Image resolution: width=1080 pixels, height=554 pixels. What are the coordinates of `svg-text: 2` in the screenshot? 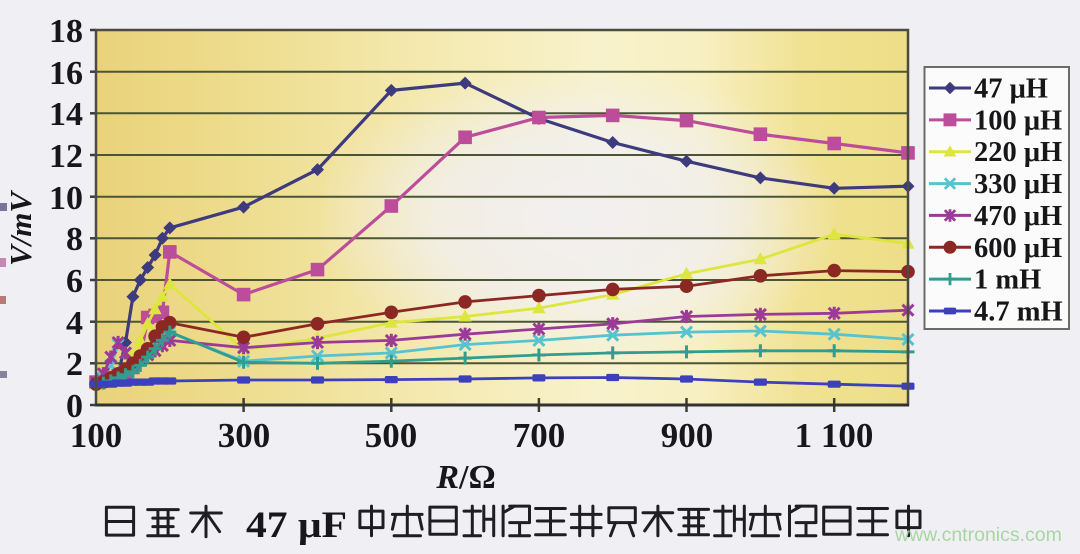 It's located at (74, 364).